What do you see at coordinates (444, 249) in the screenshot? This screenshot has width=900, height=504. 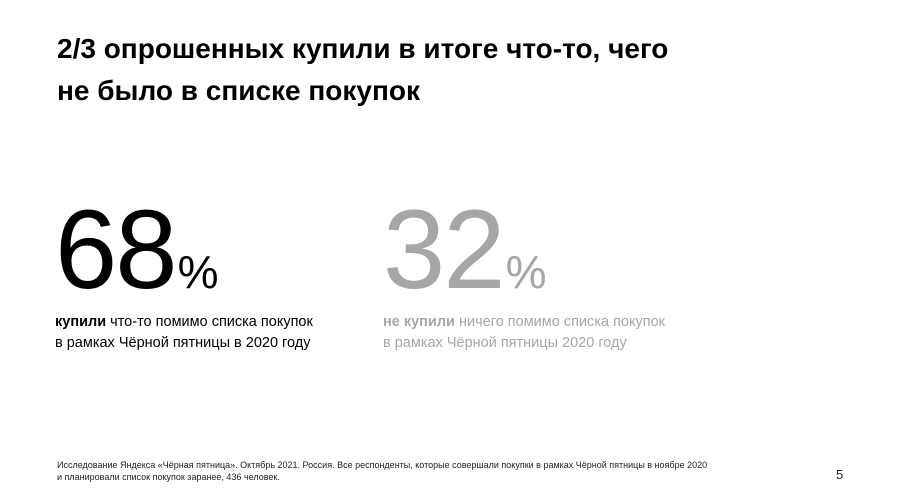 I see `stat-value: 32` at bounding box center [444, 249].